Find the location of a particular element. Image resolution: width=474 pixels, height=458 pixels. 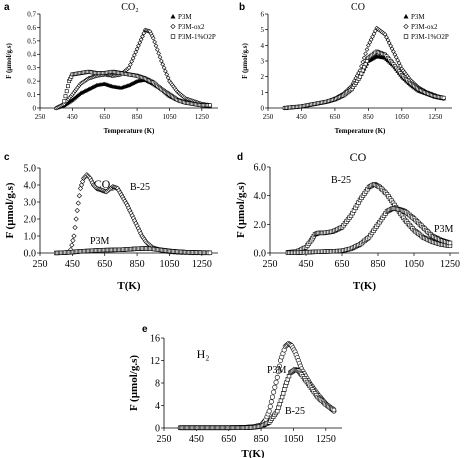

panel-c-x-tick-label: 1250 is located at coordinates (202, 264).